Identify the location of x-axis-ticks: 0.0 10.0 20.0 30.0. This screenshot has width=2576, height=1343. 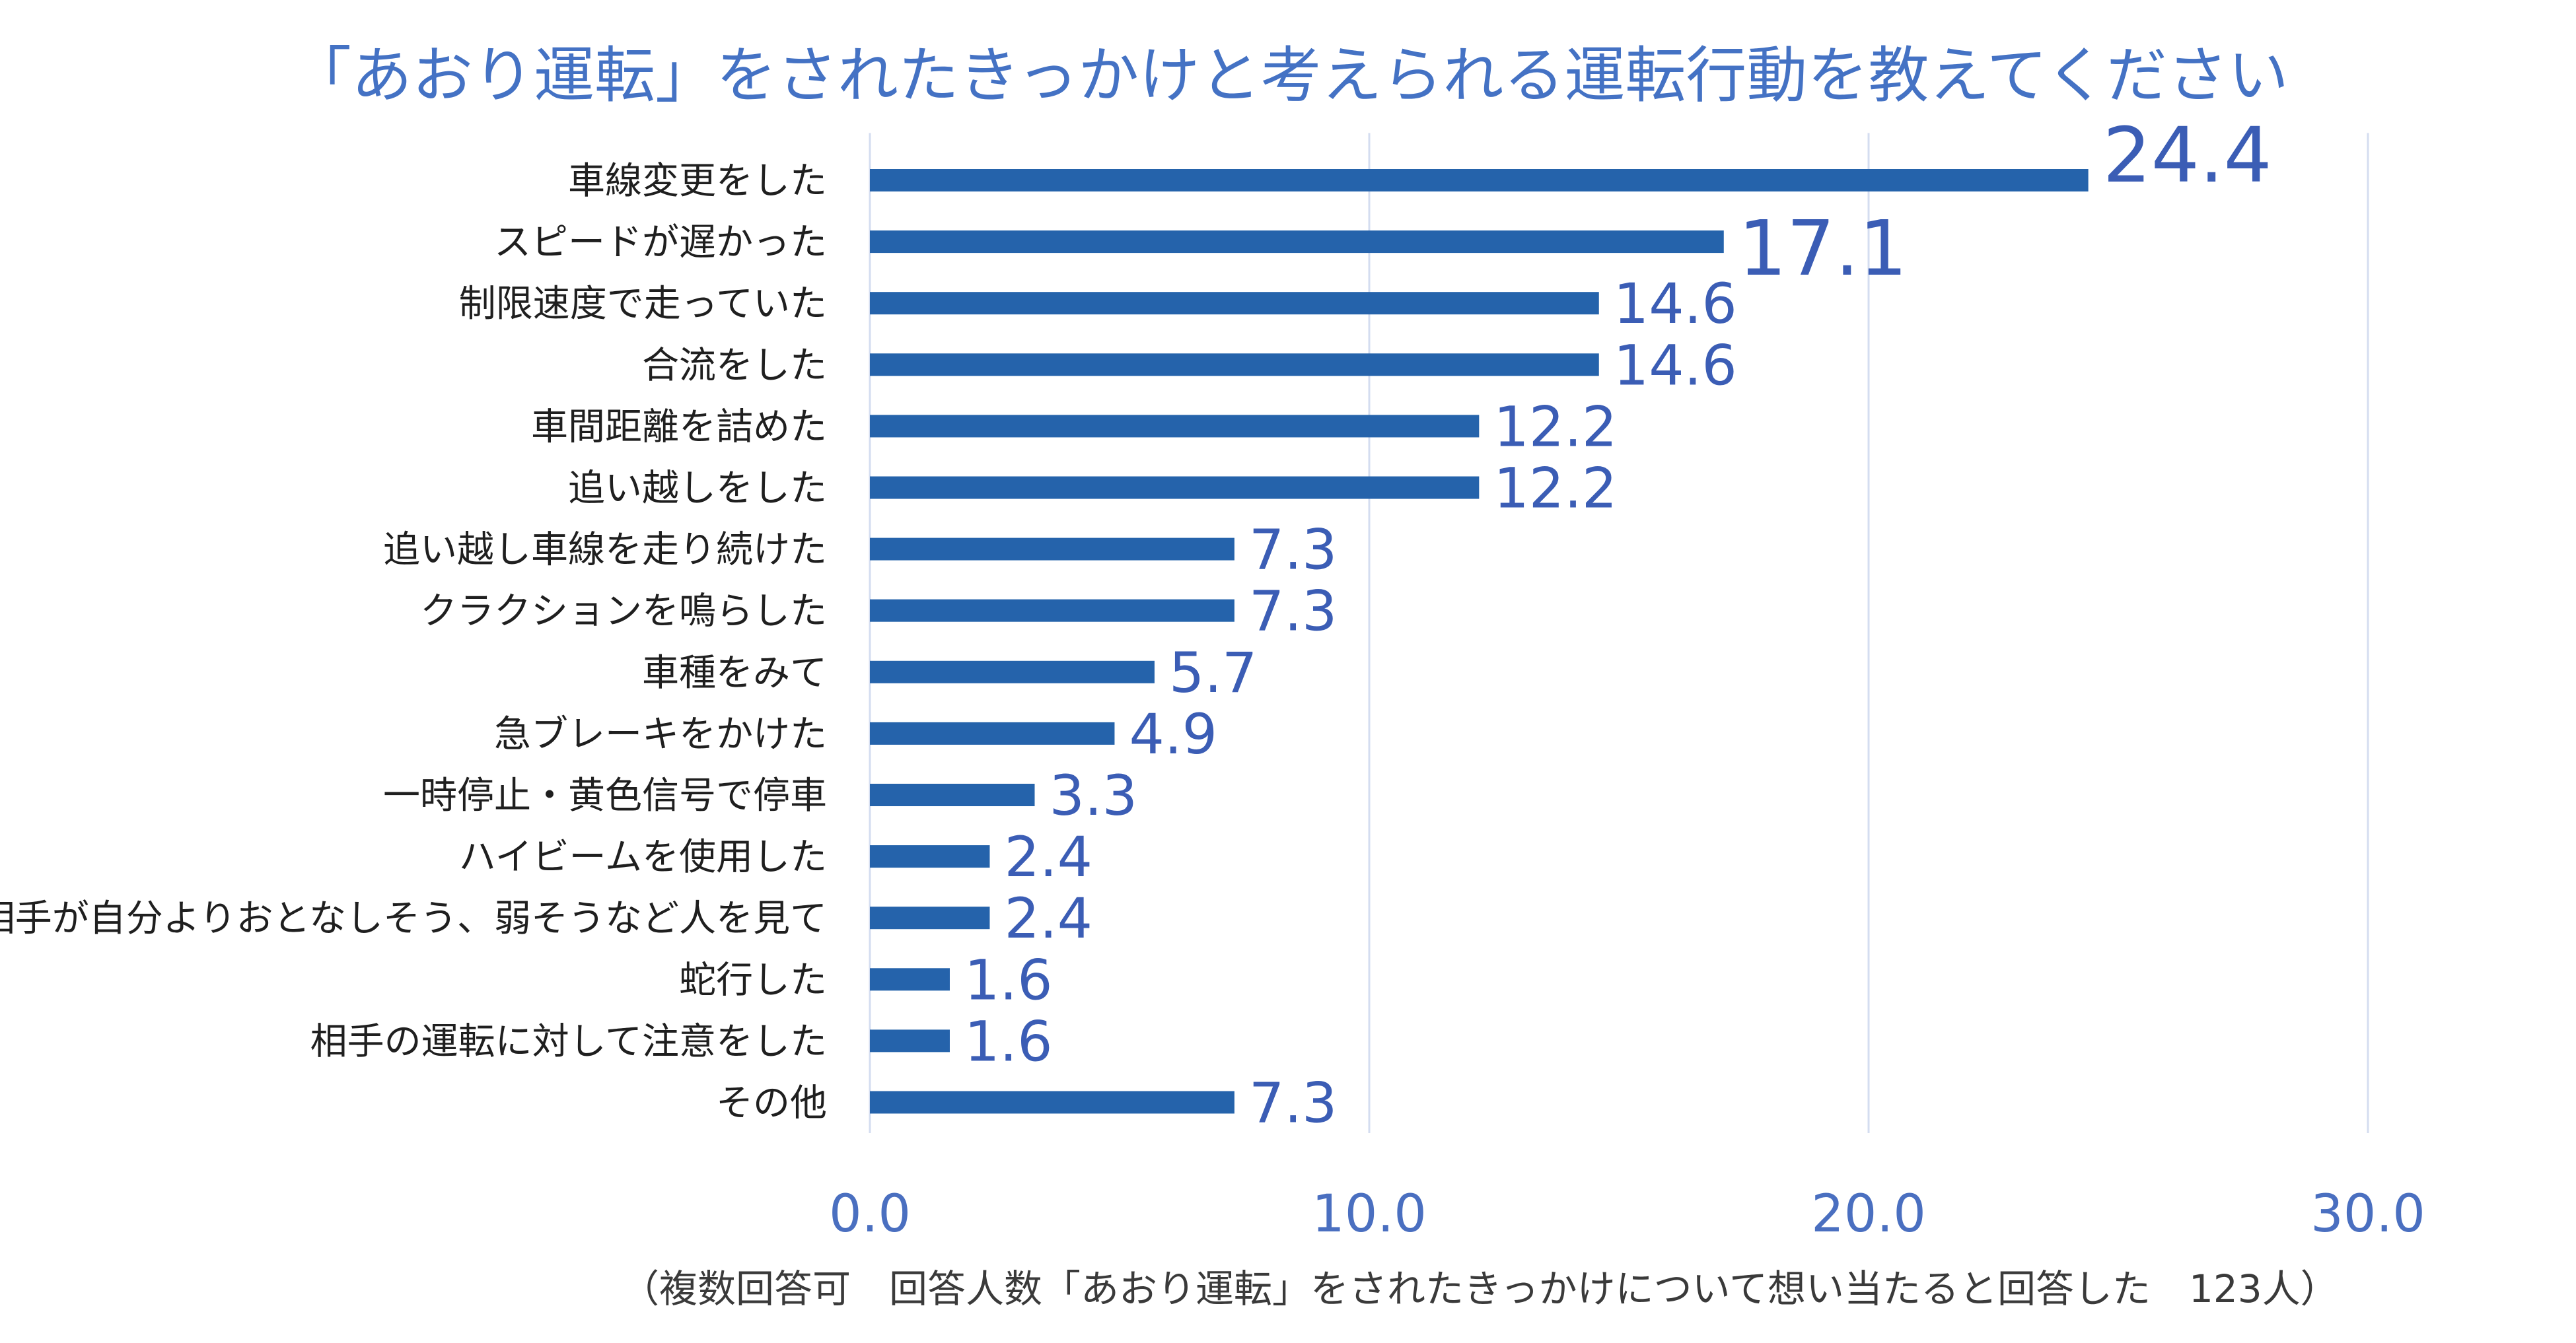
(1627, 1214).